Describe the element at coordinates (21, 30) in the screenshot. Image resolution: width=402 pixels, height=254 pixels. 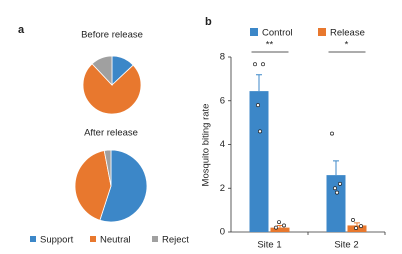
I see `panel-label: a` at that location.